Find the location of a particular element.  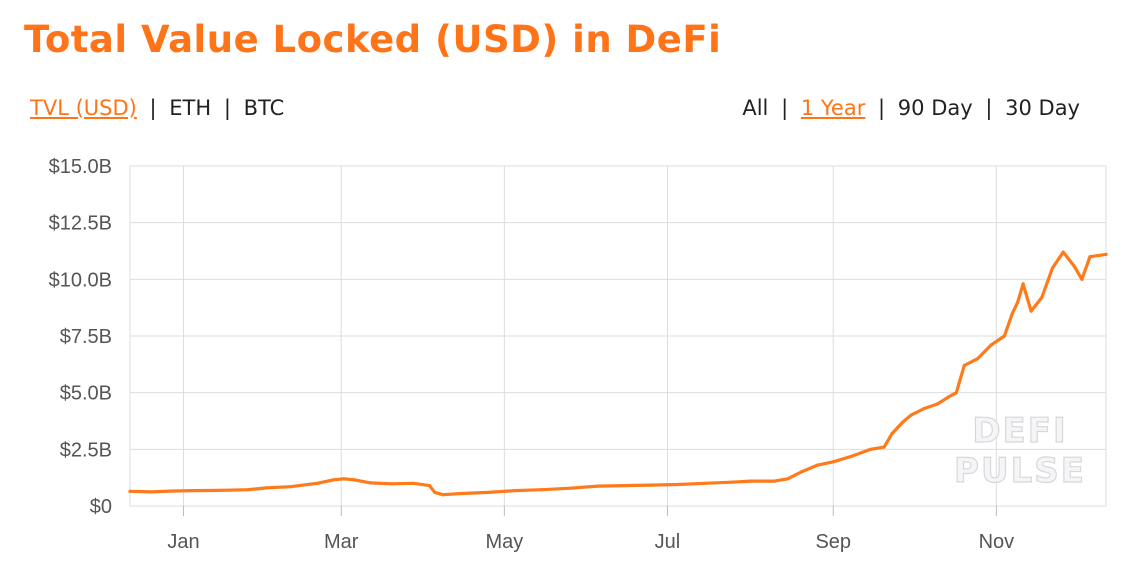

watermark-line1: DEFI is located at coordinates (1019, 431).